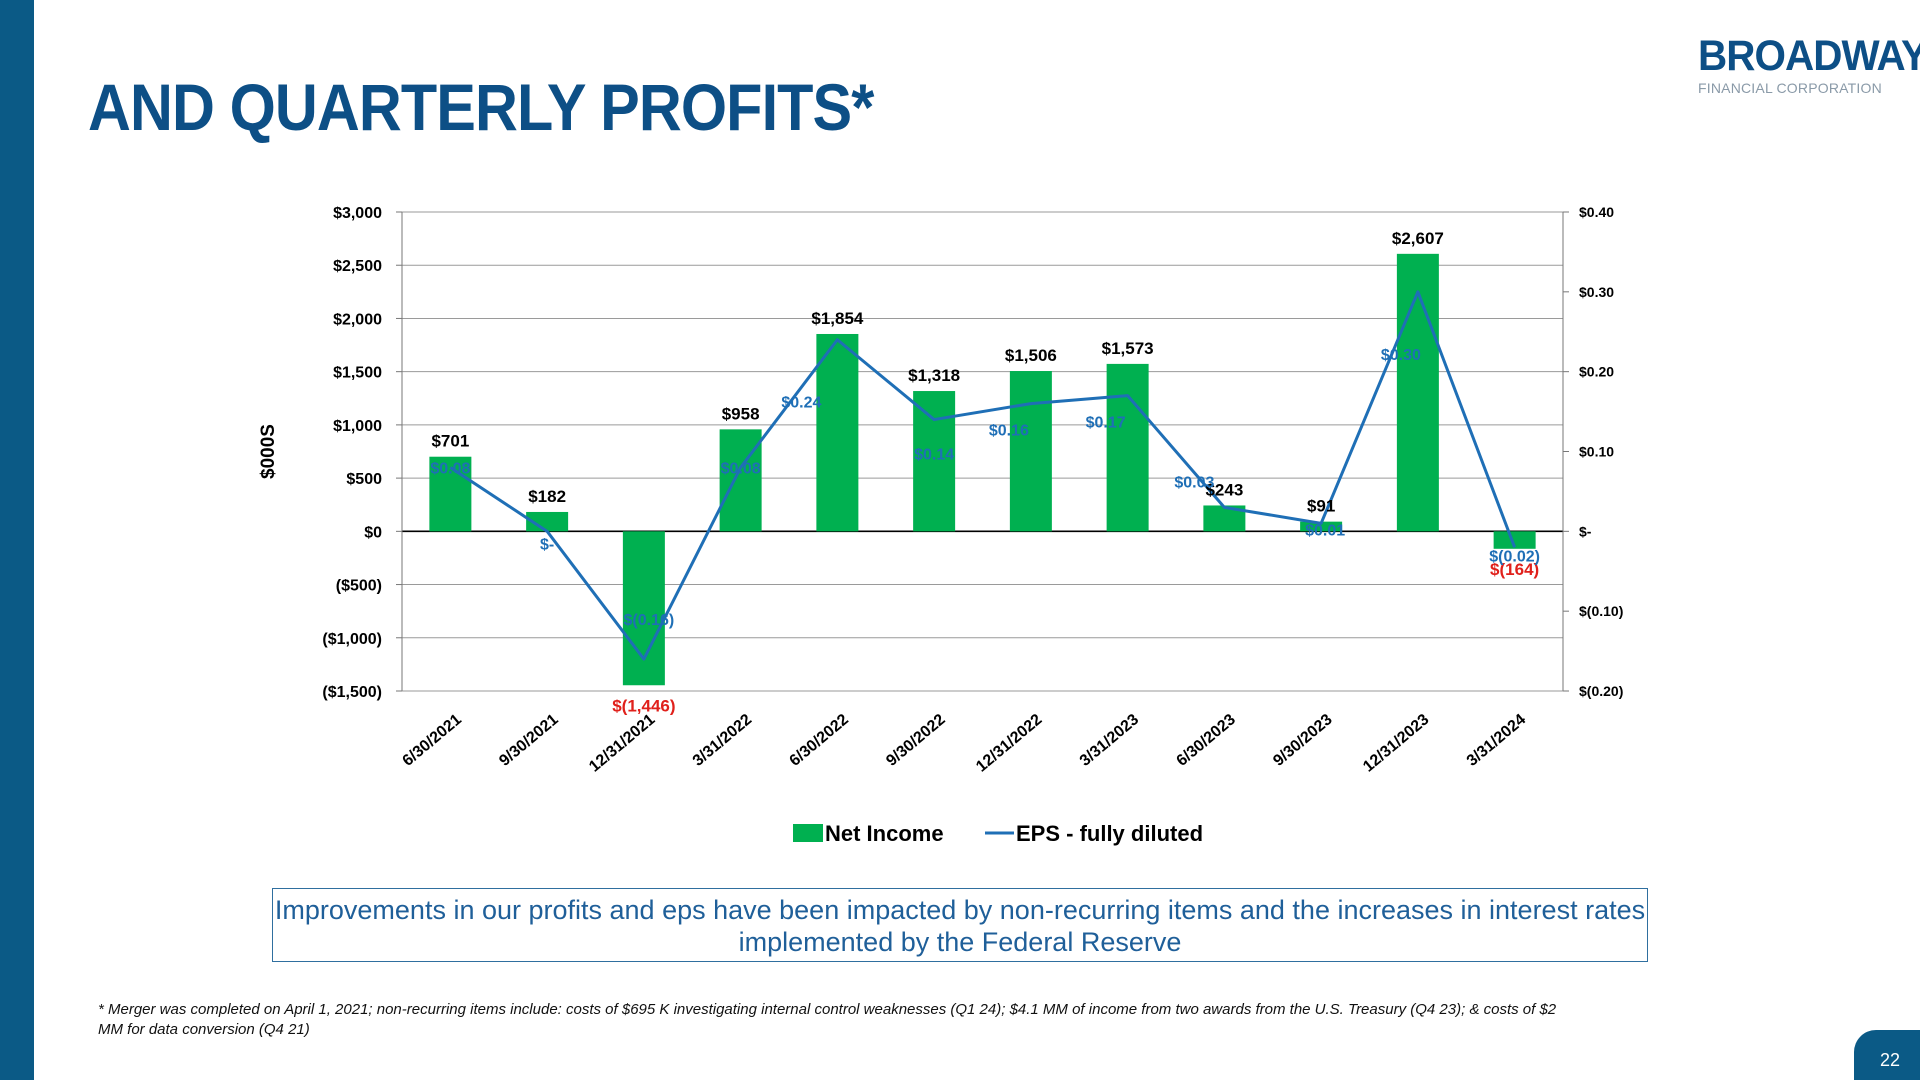 The height and width of the screenshot is (1080, 1920). Describe the element at coordinates (643, 705) in the screenshot. I see `bar-value-label: $(1,446)` at that location.